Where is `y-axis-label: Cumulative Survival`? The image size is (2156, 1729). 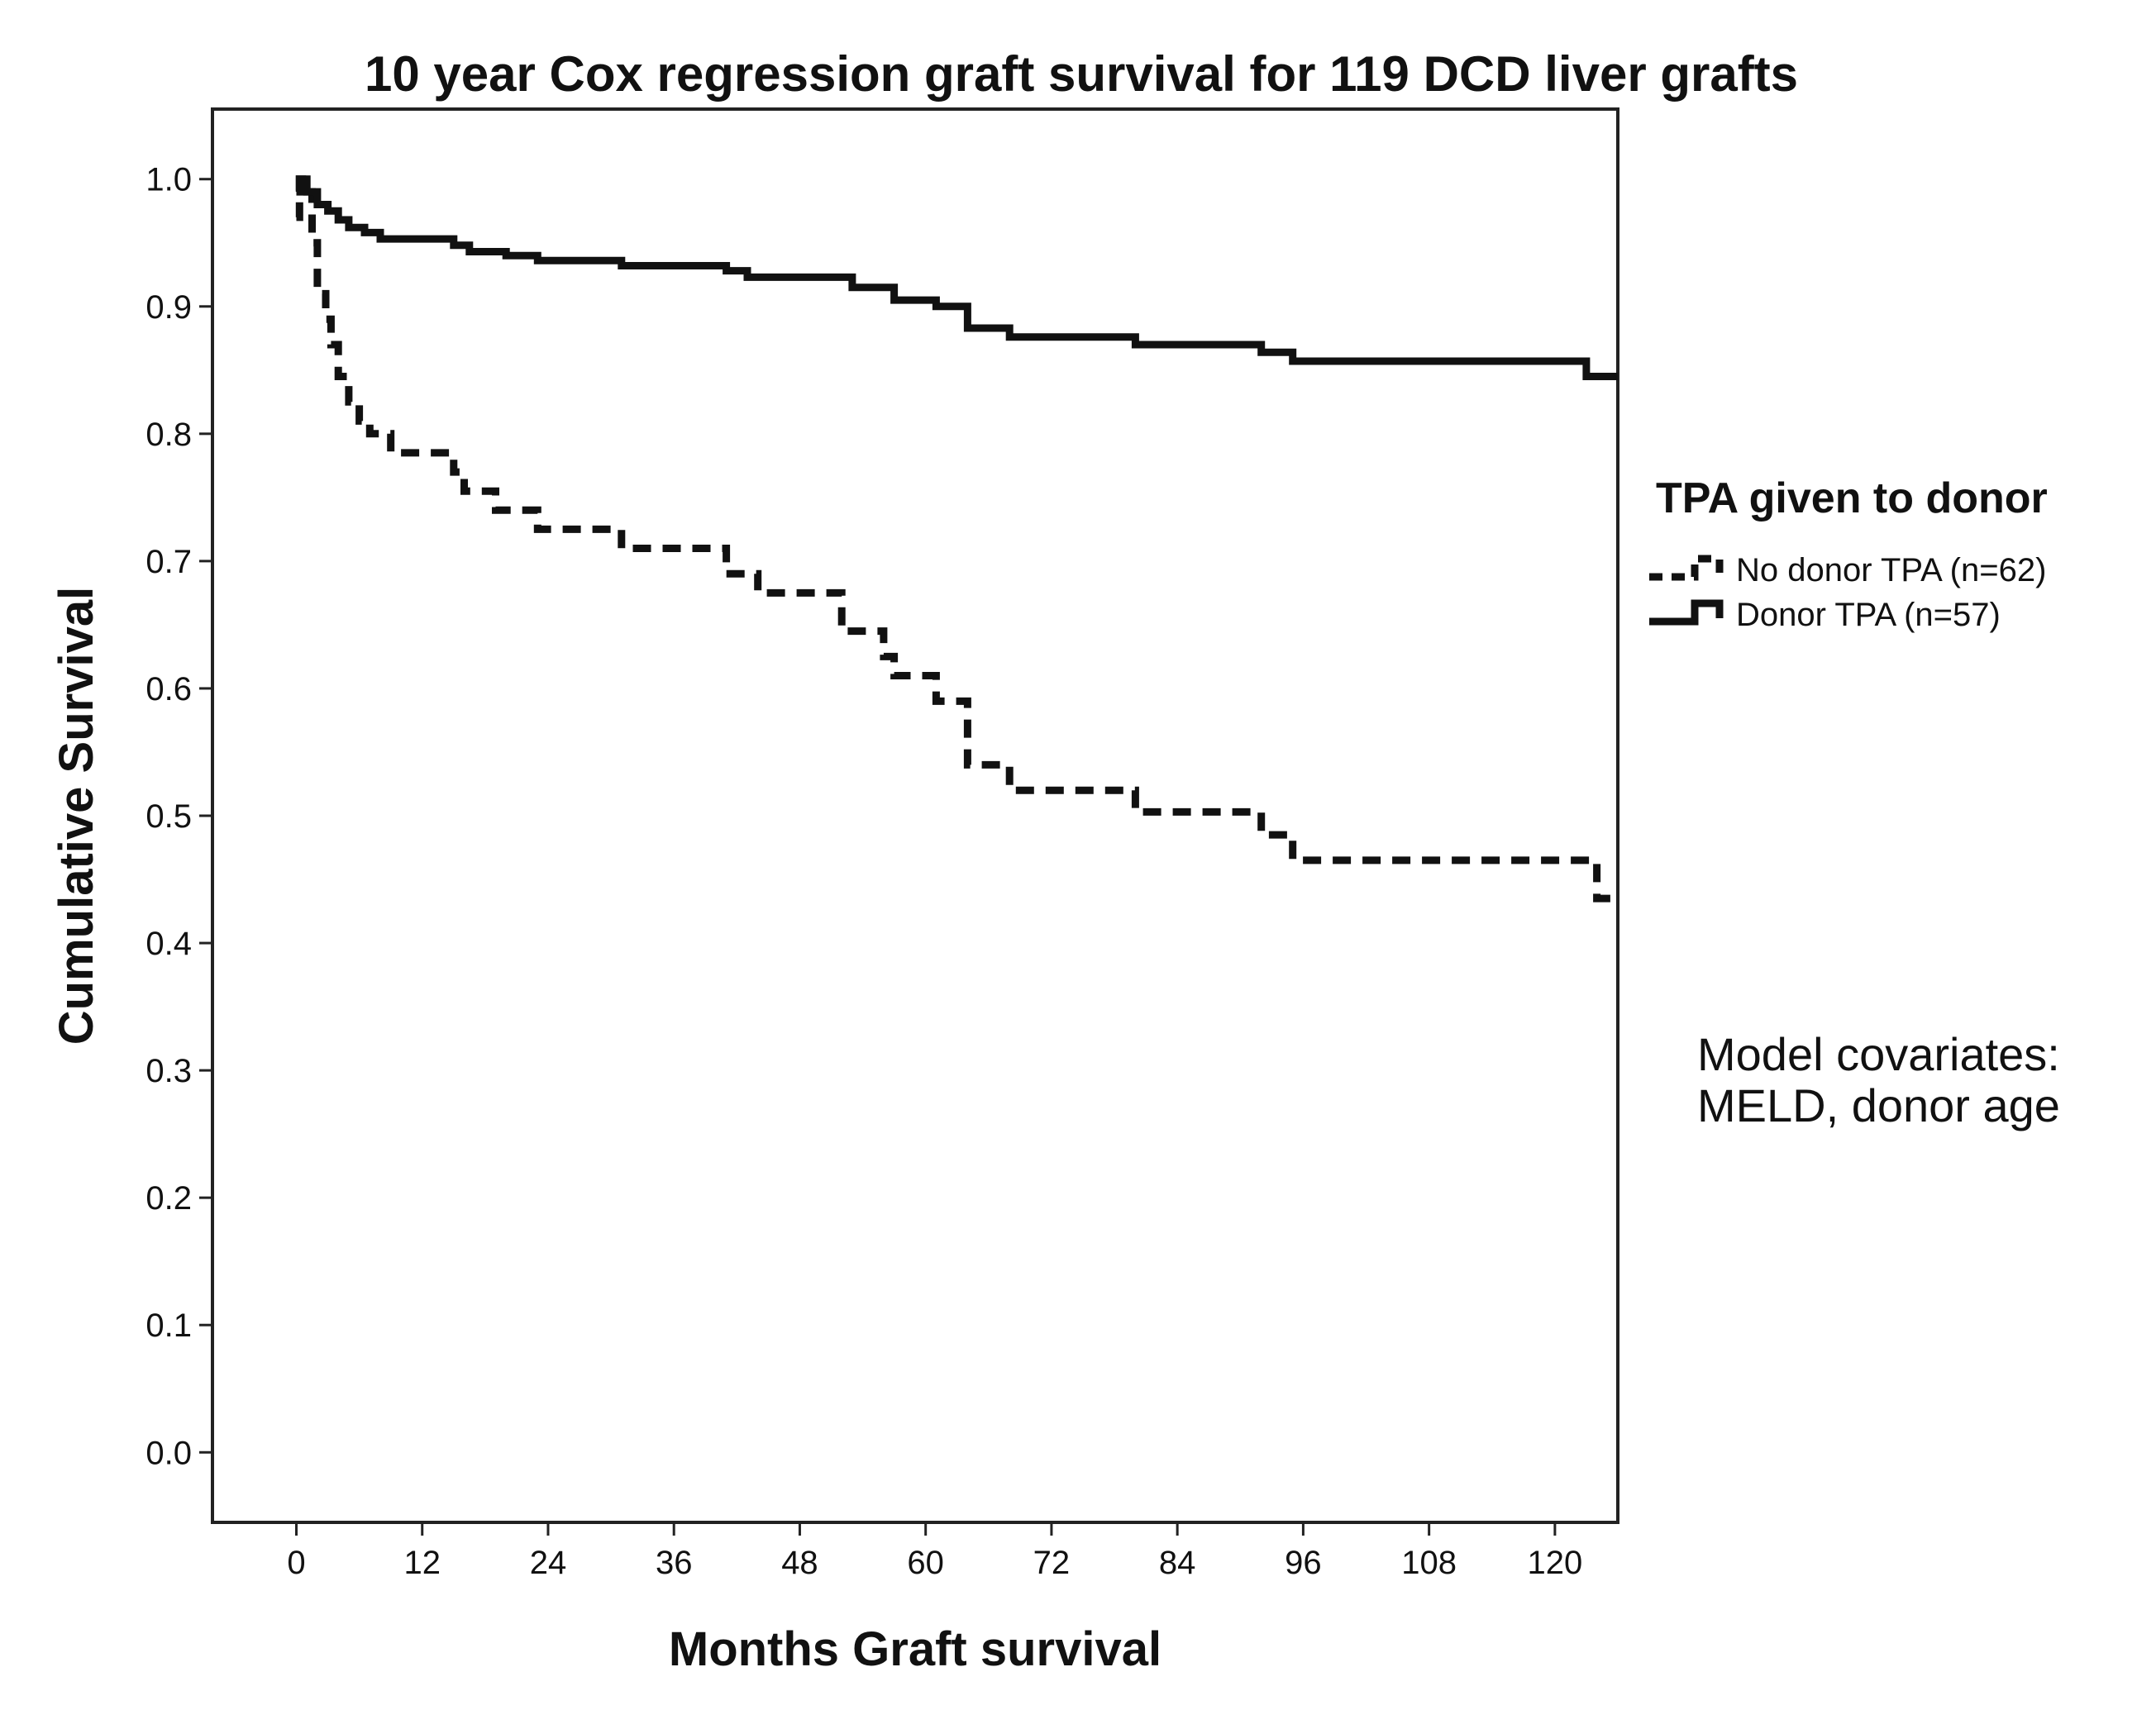 y-axis-label: Cumulative Survival is located at coordinates (76, 816).